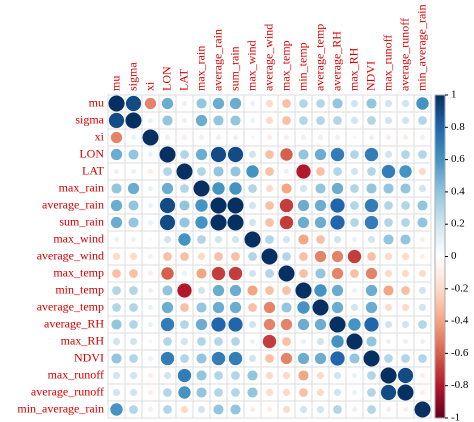  What do you see at coordinates (302, 66) in the screenshot?
I see `column-label: min_temp` at bounding box center [302, 66].